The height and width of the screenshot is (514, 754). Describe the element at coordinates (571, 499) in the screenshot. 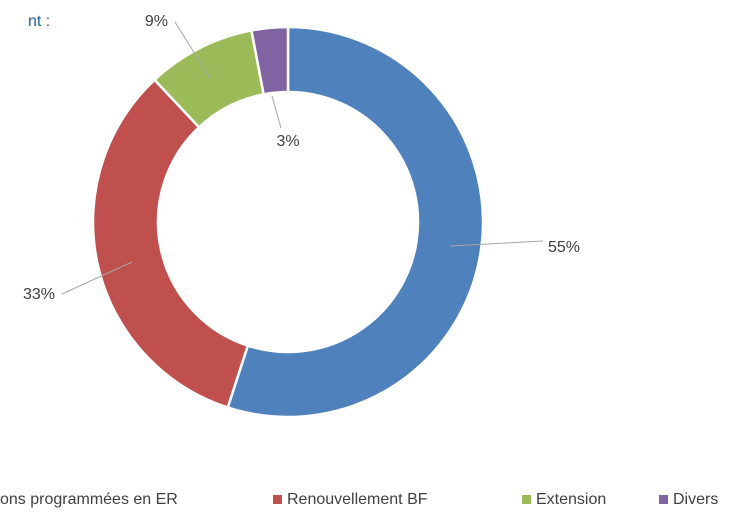

I see `legend-label: Extension` at that location.